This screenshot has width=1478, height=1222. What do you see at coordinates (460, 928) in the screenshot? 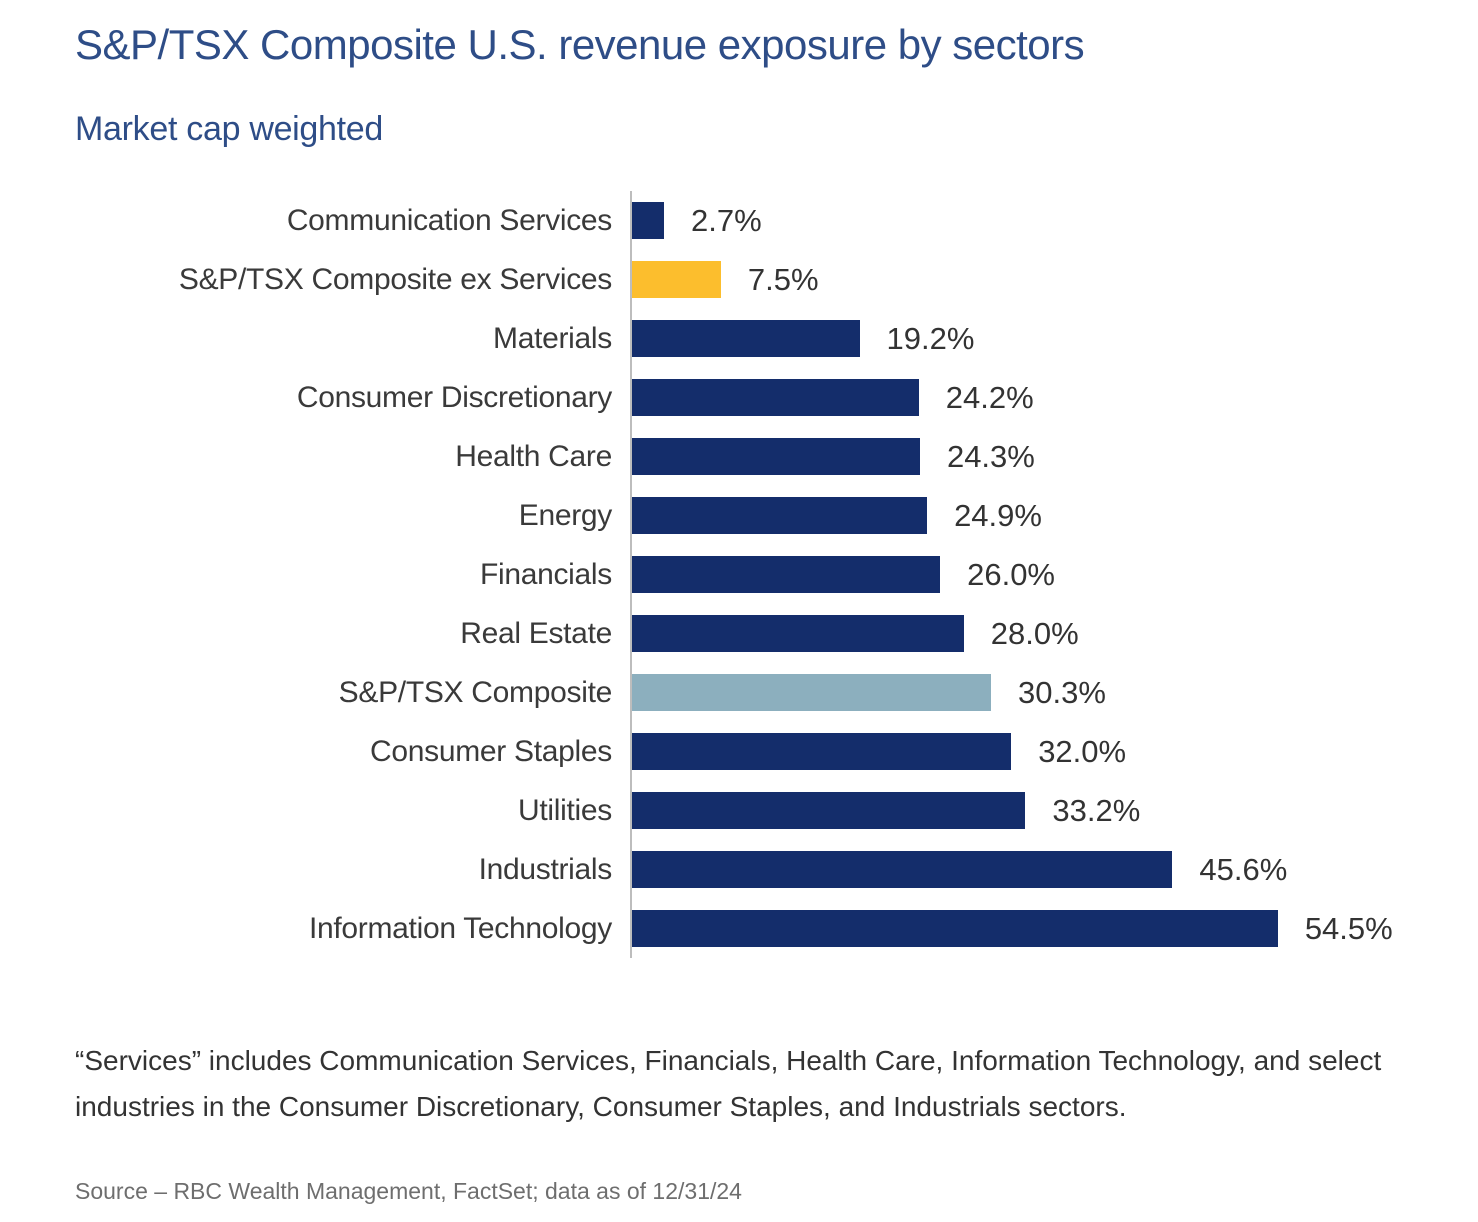
I see `category-label: Information Technology` at bounding box center [460, 928].